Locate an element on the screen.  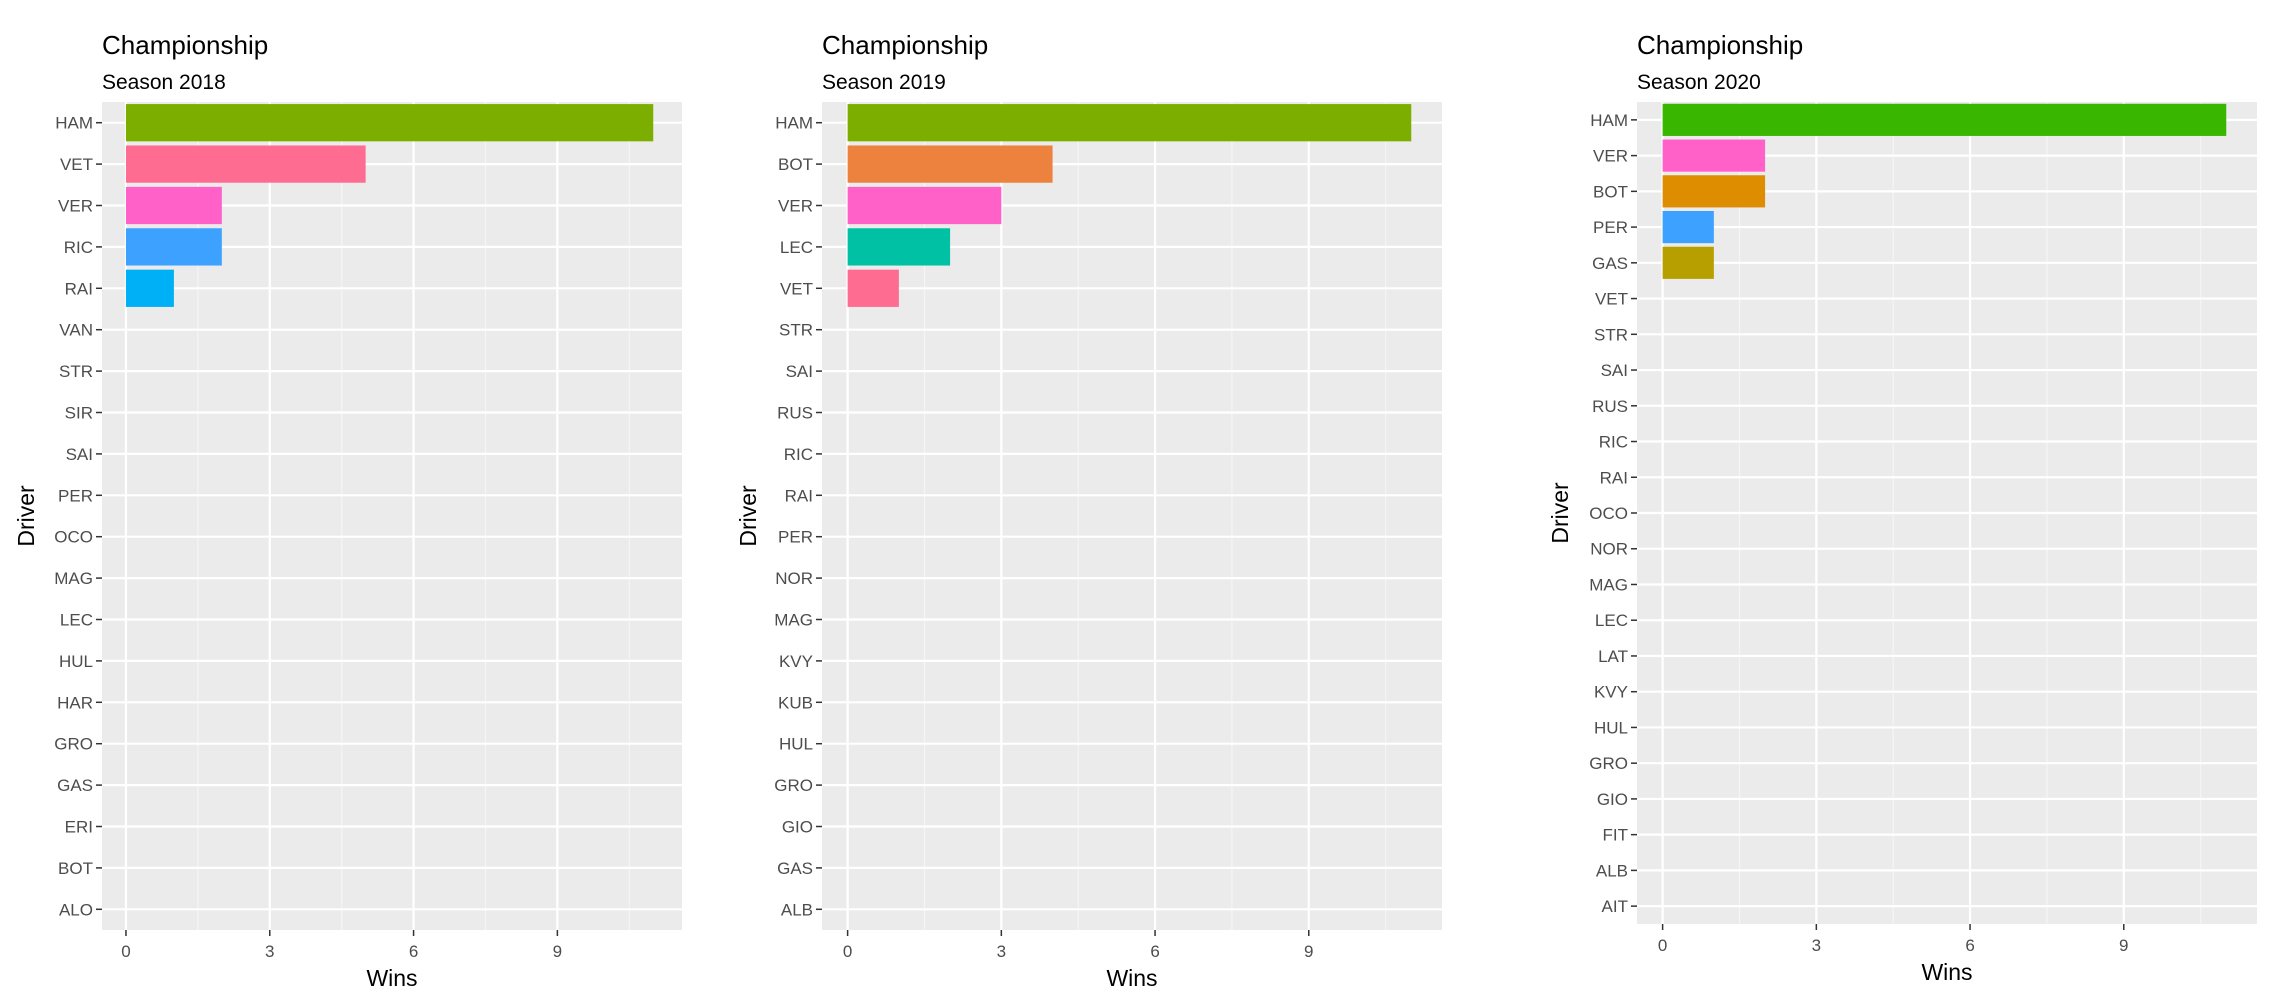
y-tick-label: KUB is located at coordinates (795, 702).